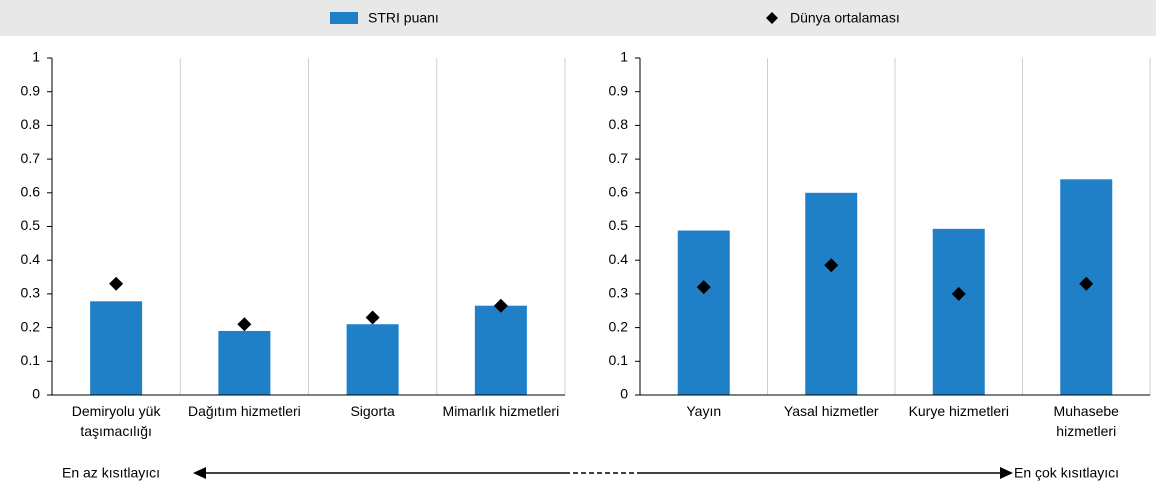 This screenshot has height=493, width=1156. Describe the element at coordinates (845, 18) in the screenshot. I see `legend-label: Dünya ortalaması` at that location.